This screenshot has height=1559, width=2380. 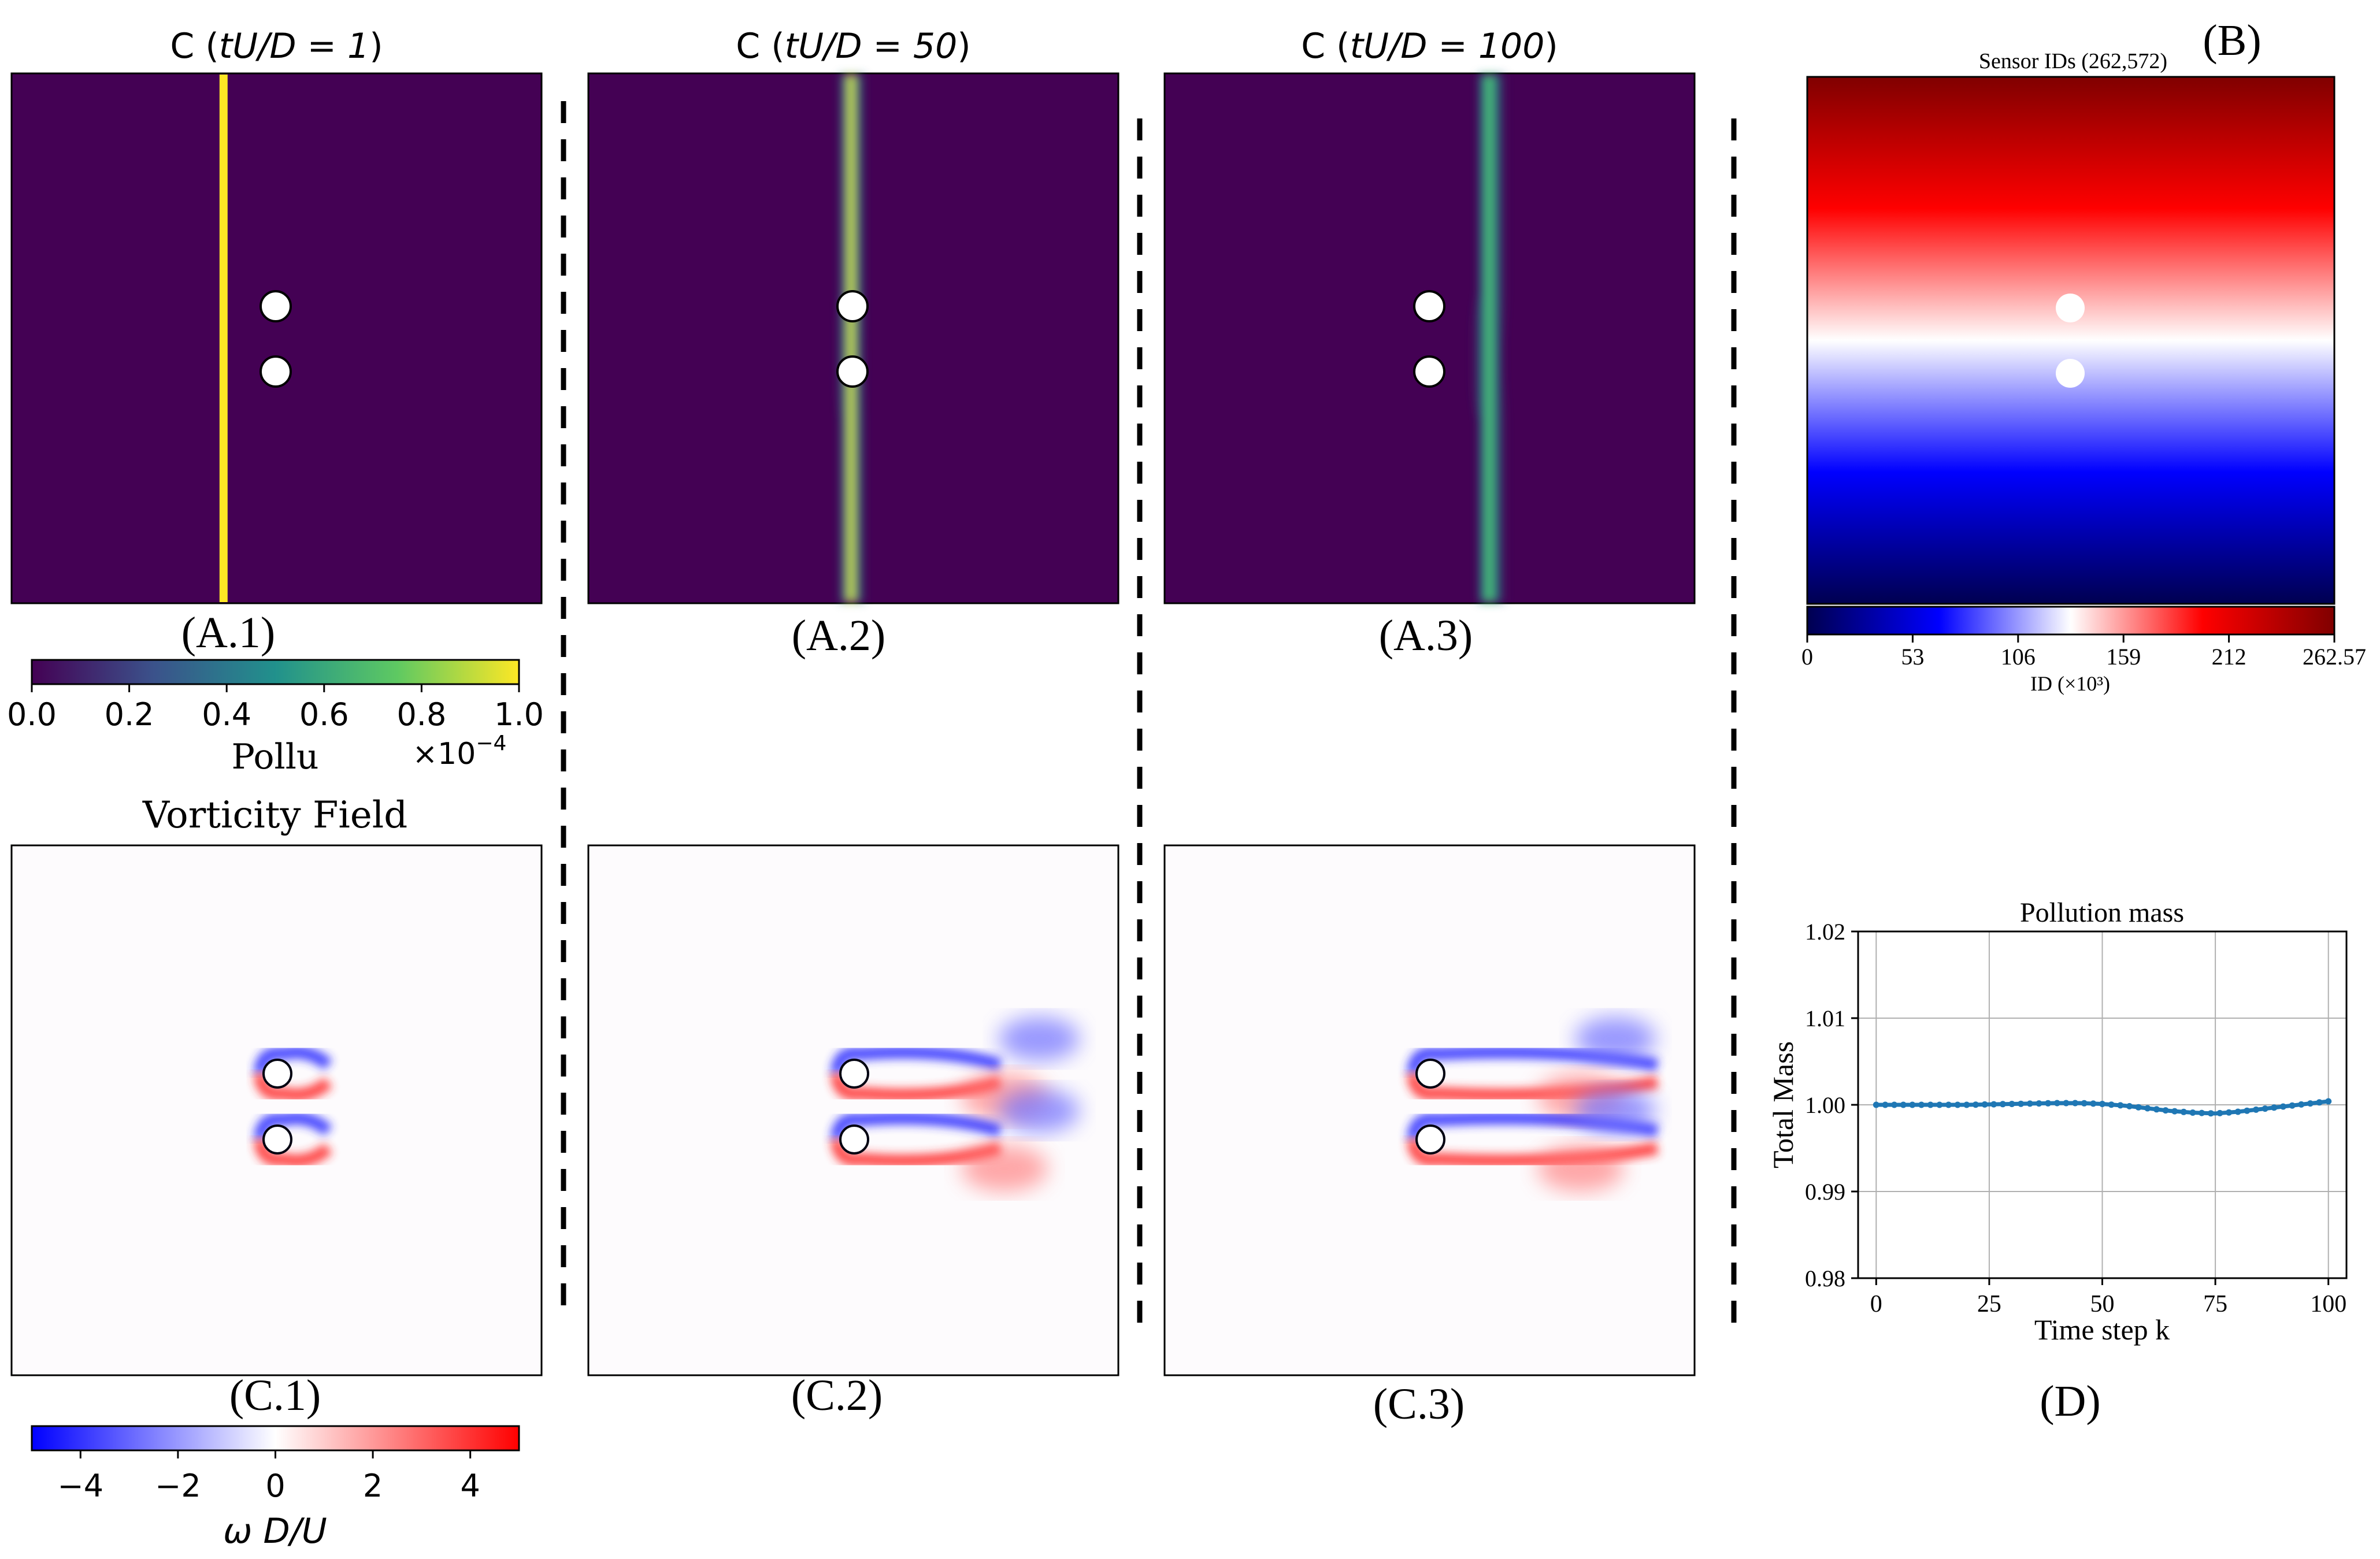 What do you see at coordinates (229, 632) in the screenshot?
I see `panel-label: (A.1)` at bounding box center [229, 632].